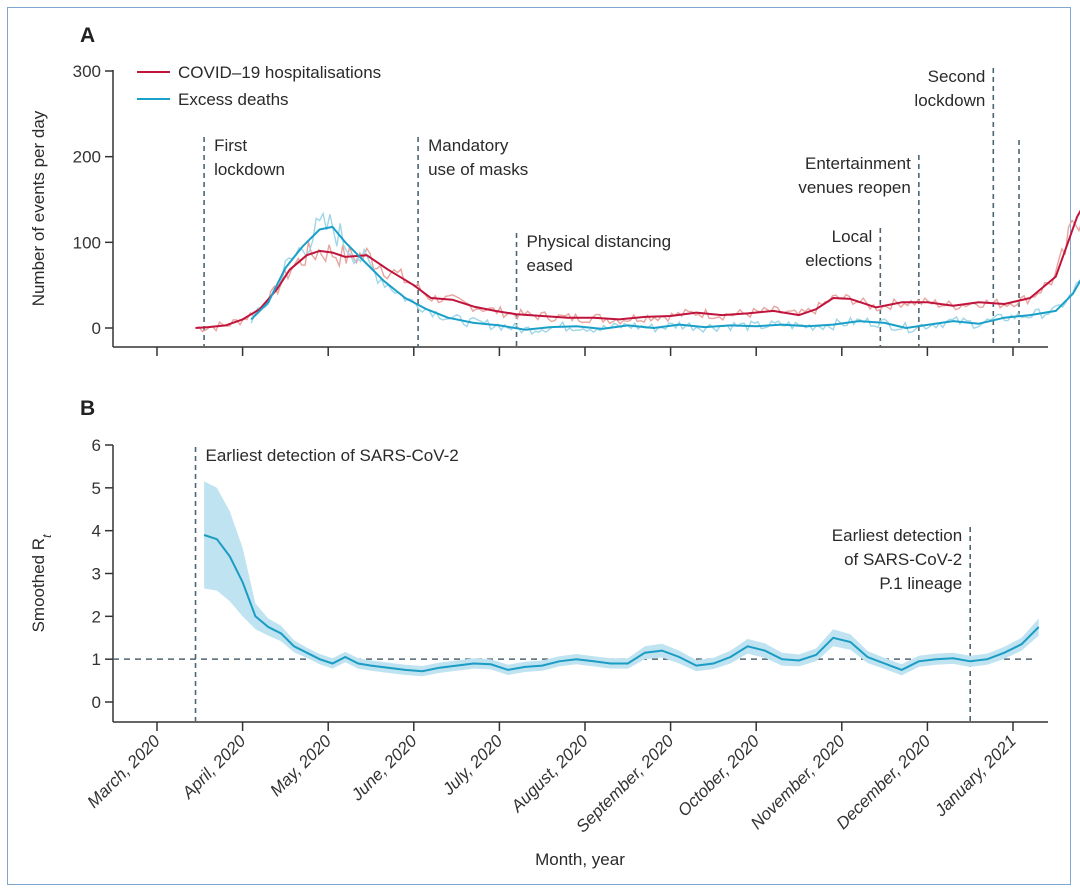 This screenshot has width=1080, height=895. I want to click on y-tick-label: 2, so click(96, 616).